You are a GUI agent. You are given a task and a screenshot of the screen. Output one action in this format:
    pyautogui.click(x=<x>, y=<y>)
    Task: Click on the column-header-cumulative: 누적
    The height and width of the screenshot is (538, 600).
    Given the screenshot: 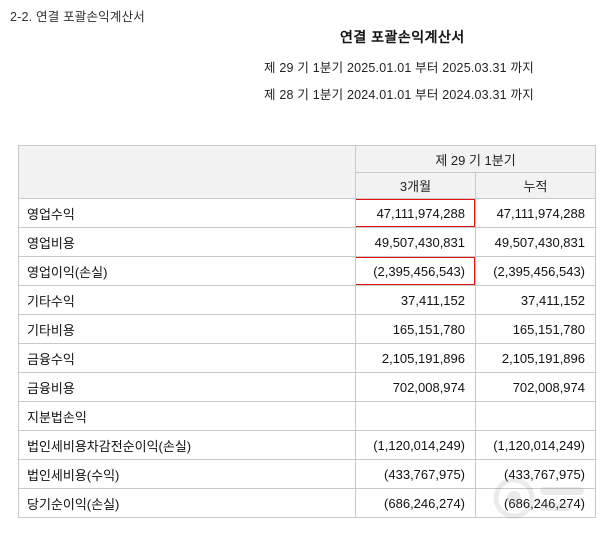 What is the action you would take?
    pyautogui.click(x=535, y=185)
    